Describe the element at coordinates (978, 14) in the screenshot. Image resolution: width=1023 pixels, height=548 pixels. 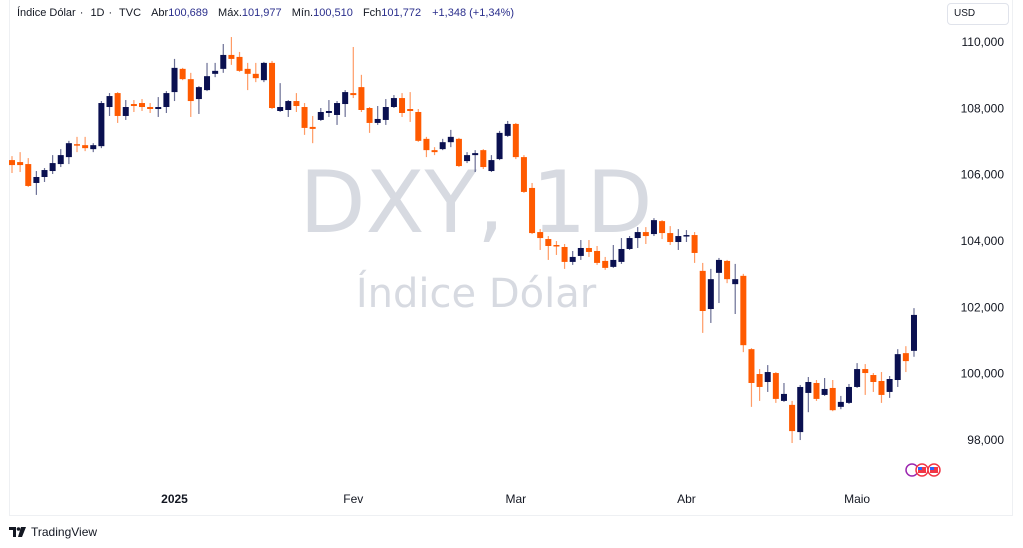
I see `currency-selector: USD` at that location.